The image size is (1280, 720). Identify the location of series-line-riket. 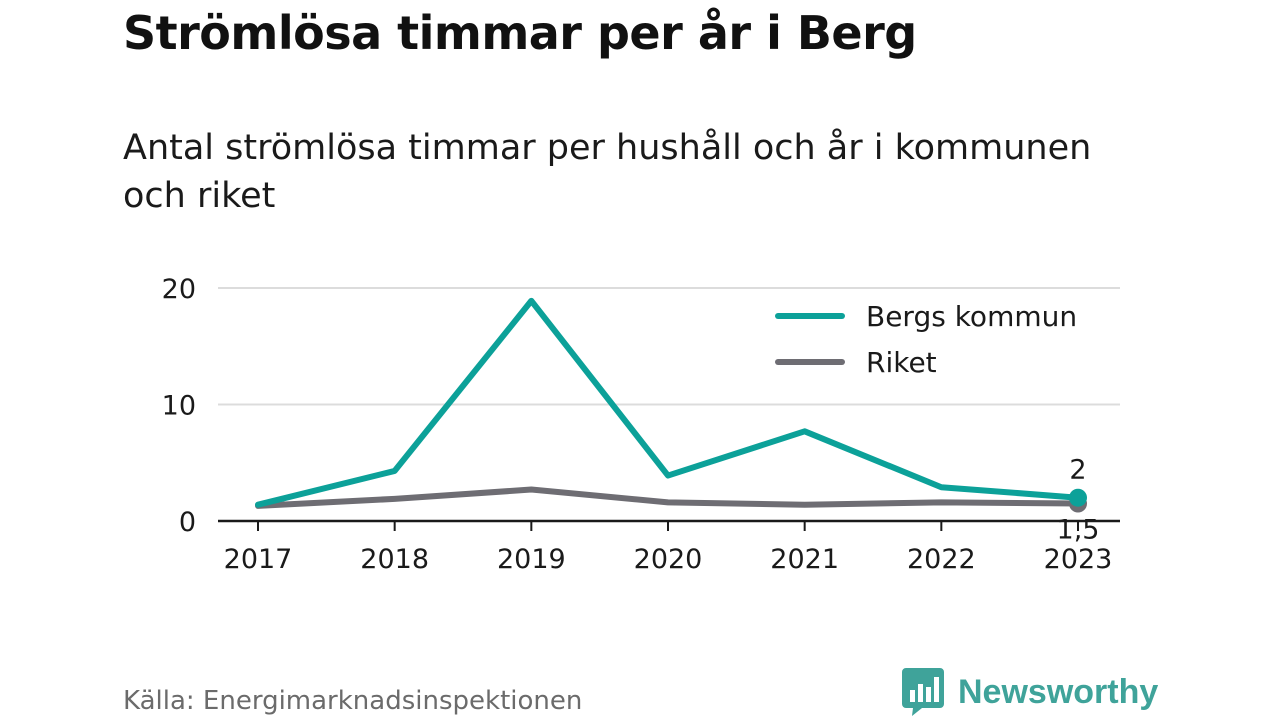
(668, 497).